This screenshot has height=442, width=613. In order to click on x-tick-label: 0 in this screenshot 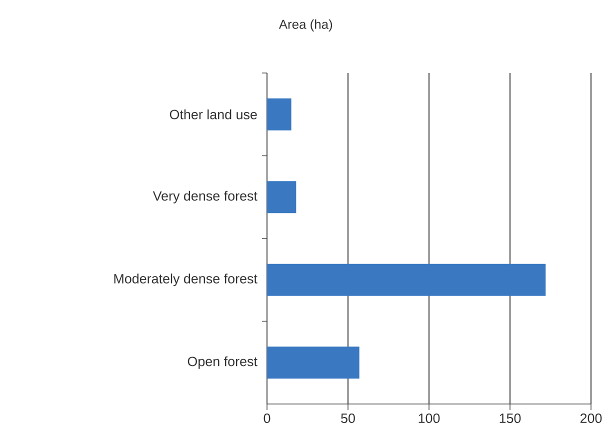, I will do `click(267, 419)`.